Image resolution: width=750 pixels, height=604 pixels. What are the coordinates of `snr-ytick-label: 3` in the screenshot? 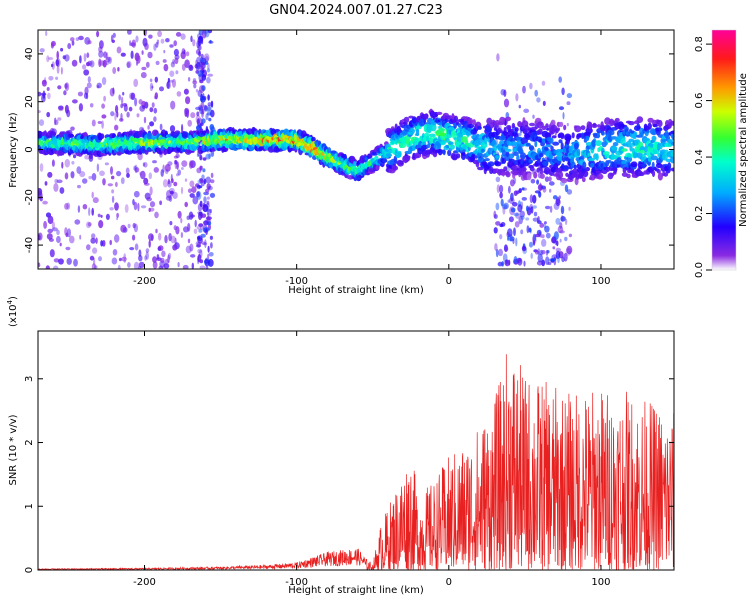 It's located at (29, 379).